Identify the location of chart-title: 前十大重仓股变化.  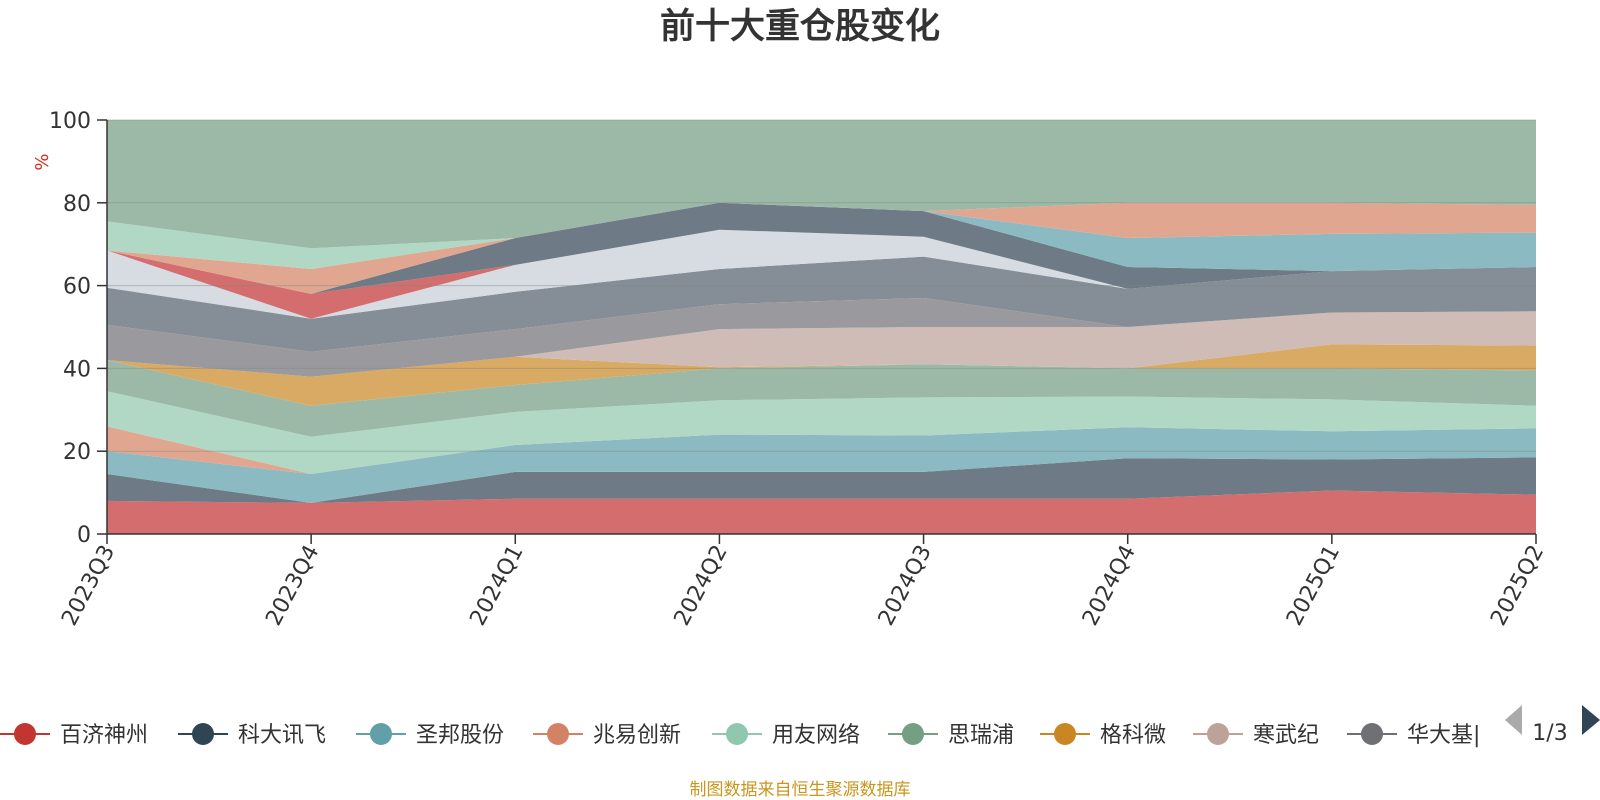
(800, 27).